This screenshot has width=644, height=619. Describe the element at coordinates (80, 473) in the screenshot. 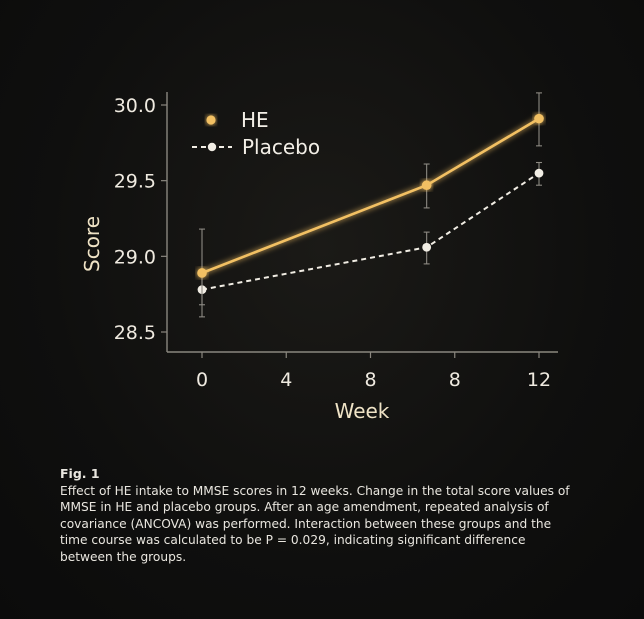

I see `figure-label: Fig. 1` at that location.